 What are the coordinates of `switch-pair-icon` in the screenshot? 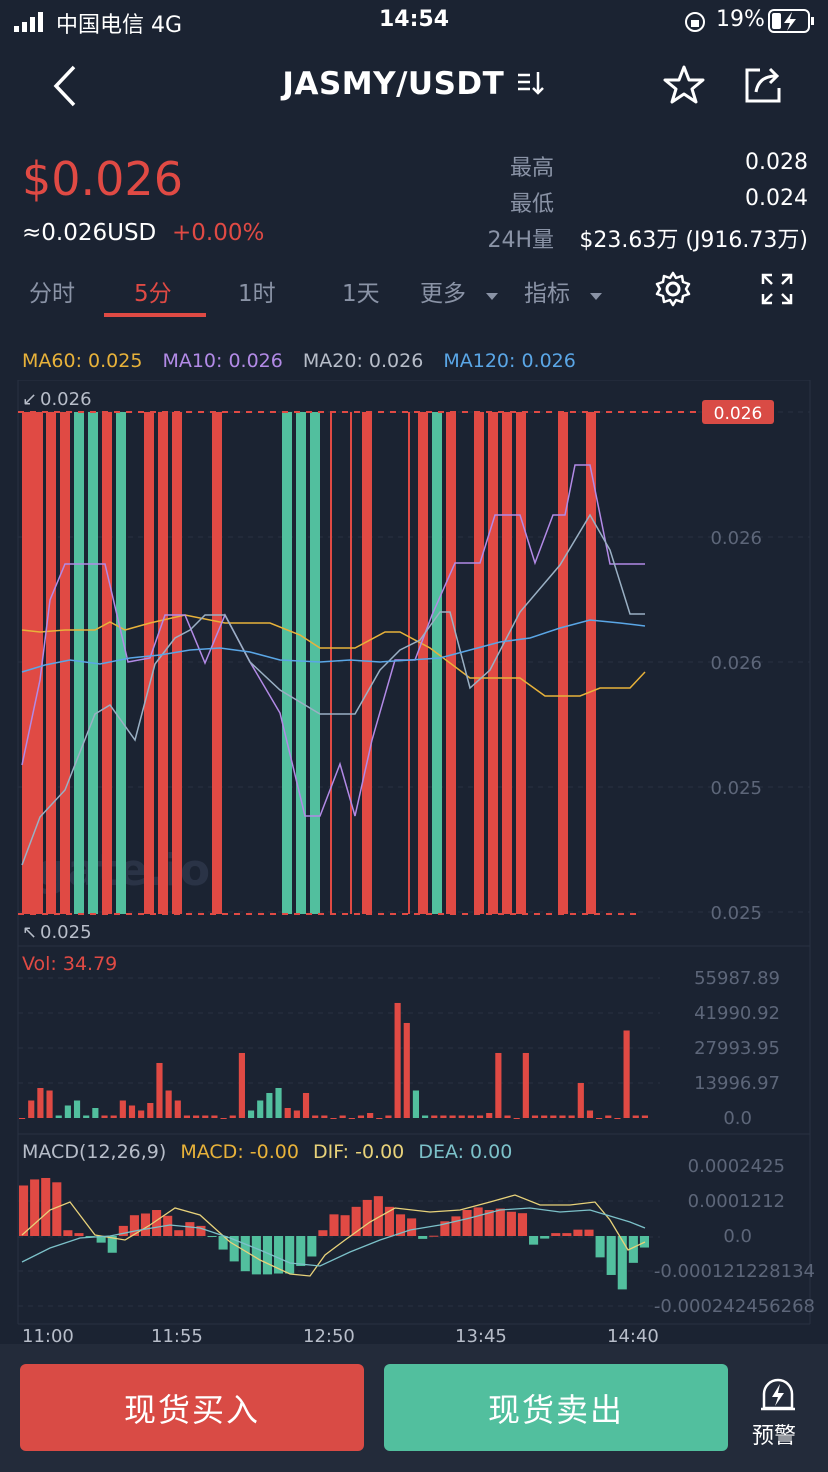 It's located at (531, 83).